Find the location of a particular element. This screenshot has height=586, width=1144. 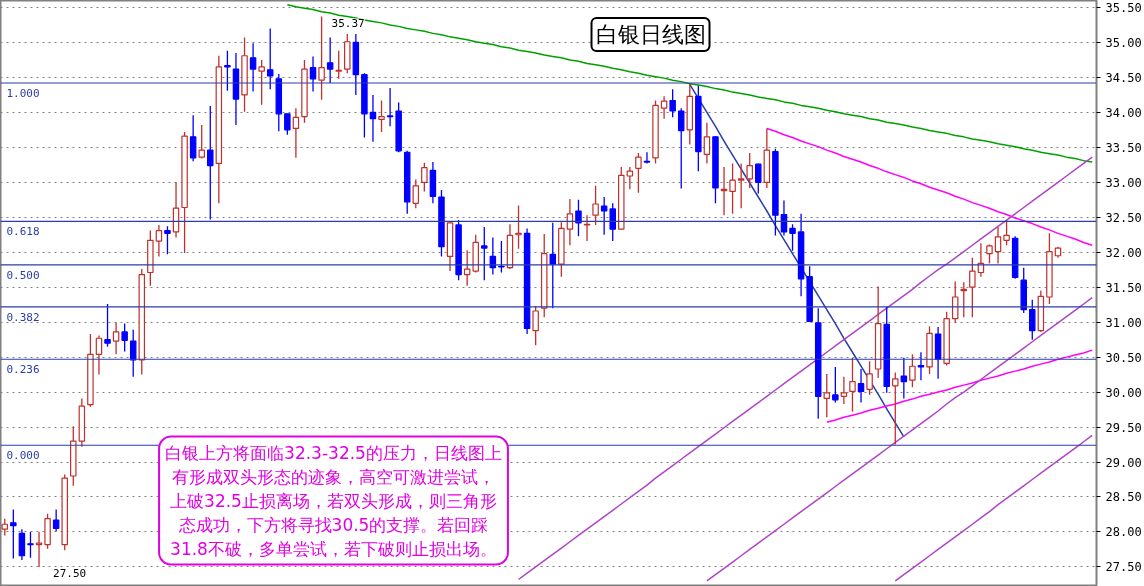

annotation: 0.000 is located at coordinates (23, 456).